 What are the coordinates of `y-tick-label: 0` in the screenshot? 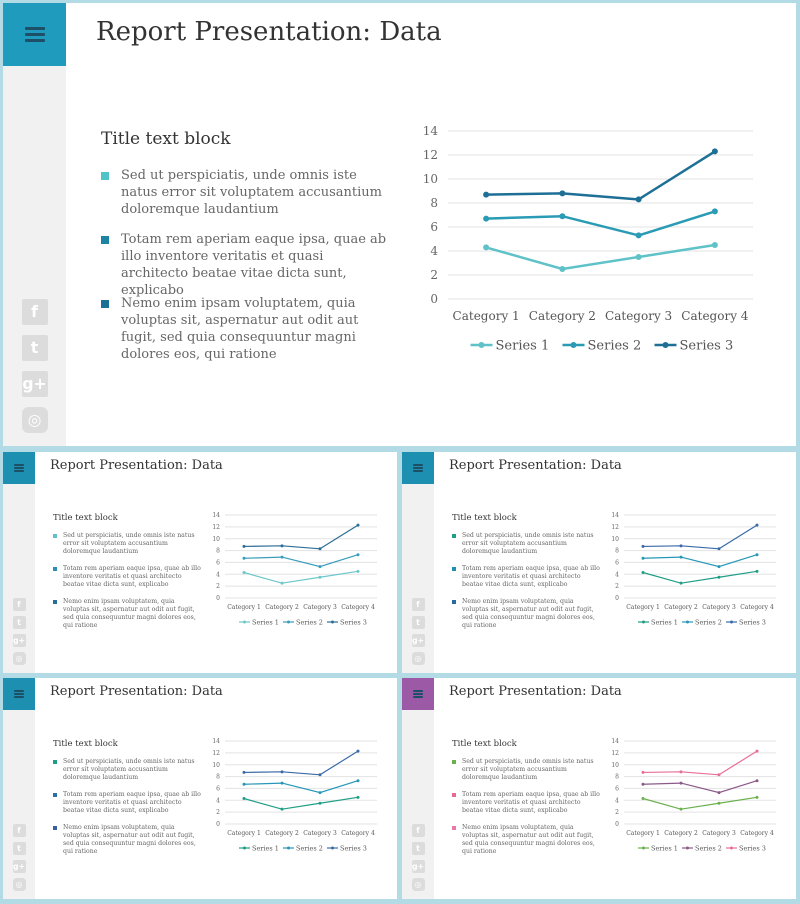 It's located at (617, 598).